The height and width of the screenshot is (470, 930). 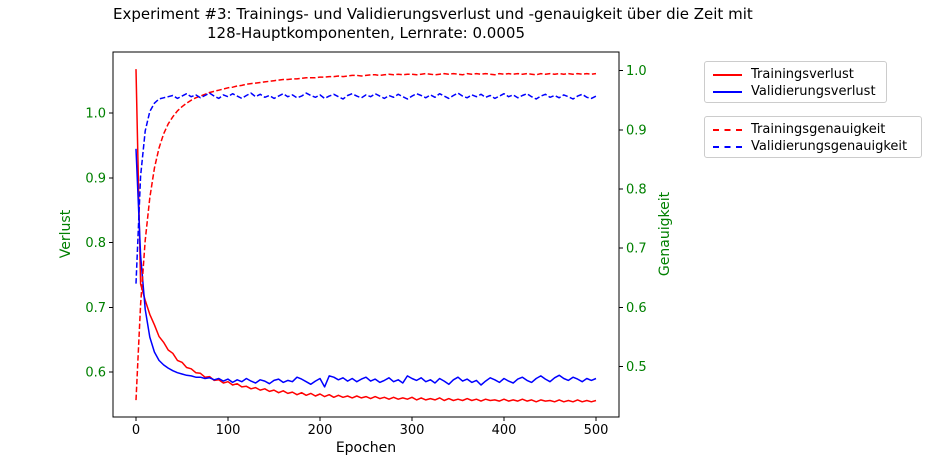 I want to click on legend-loss: Trainingsverlust Validierungsverlust, so click(x=795, y=82).